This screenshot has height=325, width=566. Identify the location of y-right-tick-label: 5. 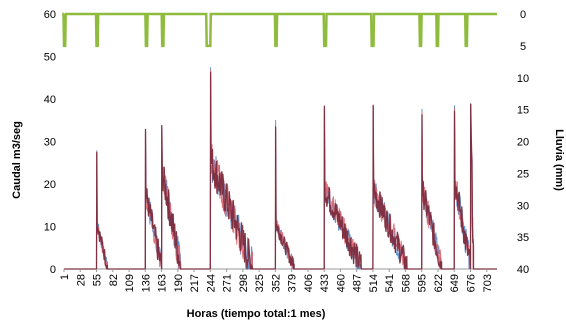
(523, 47).